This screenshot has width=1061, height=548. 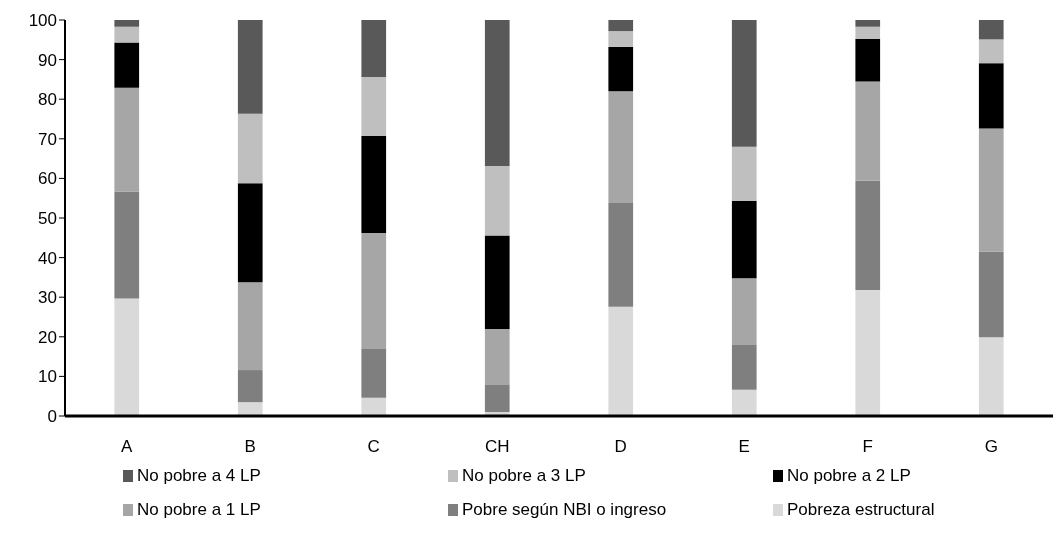 What do you see at coordinates (47, 139) in the screenshot?
I see `y-tick-label: 70` at bounding box center [47, 139].